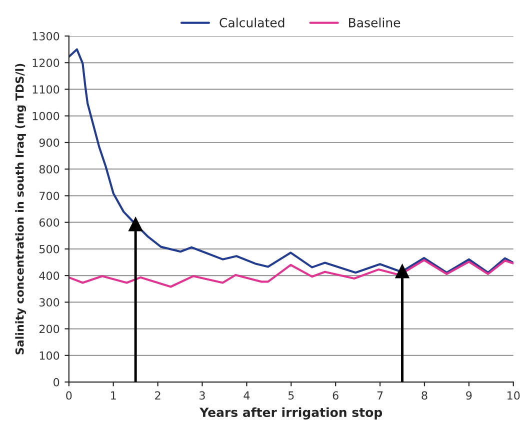 The height and width of the screenshot is (424, 526). Describe the element at coordinates (252, 23) in the screenshot. I see `legend-label: Calculated` at that location.